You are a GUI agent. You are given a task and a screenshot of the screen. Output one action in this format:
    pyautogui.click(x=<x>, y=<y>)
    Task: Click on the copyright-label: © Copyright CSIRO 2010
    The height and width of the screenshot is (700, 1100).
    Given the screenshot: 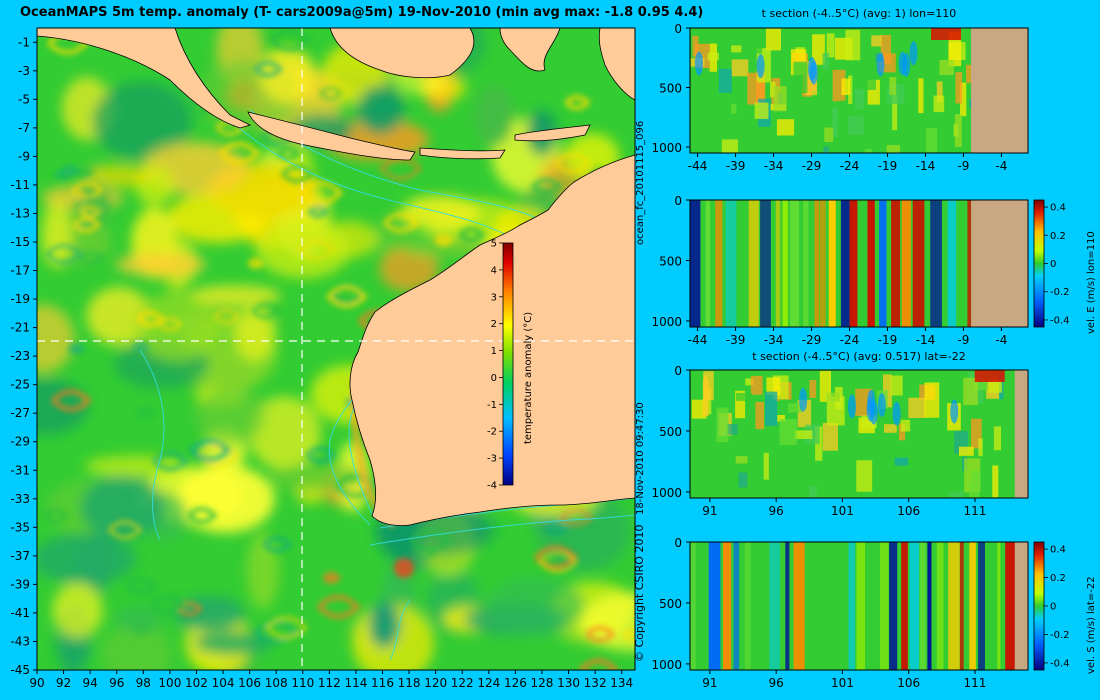 What is the action you would take?
    pyautogui.click(x=639, y=593)
    